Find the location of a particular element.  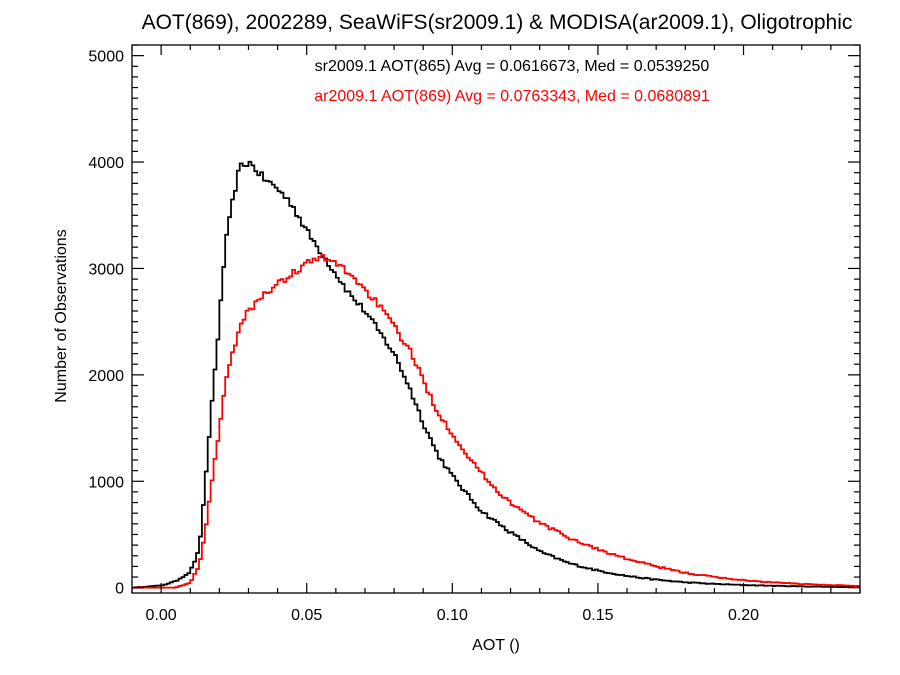

x-tick-label: 0.20 is located at coordinates (743, 615).